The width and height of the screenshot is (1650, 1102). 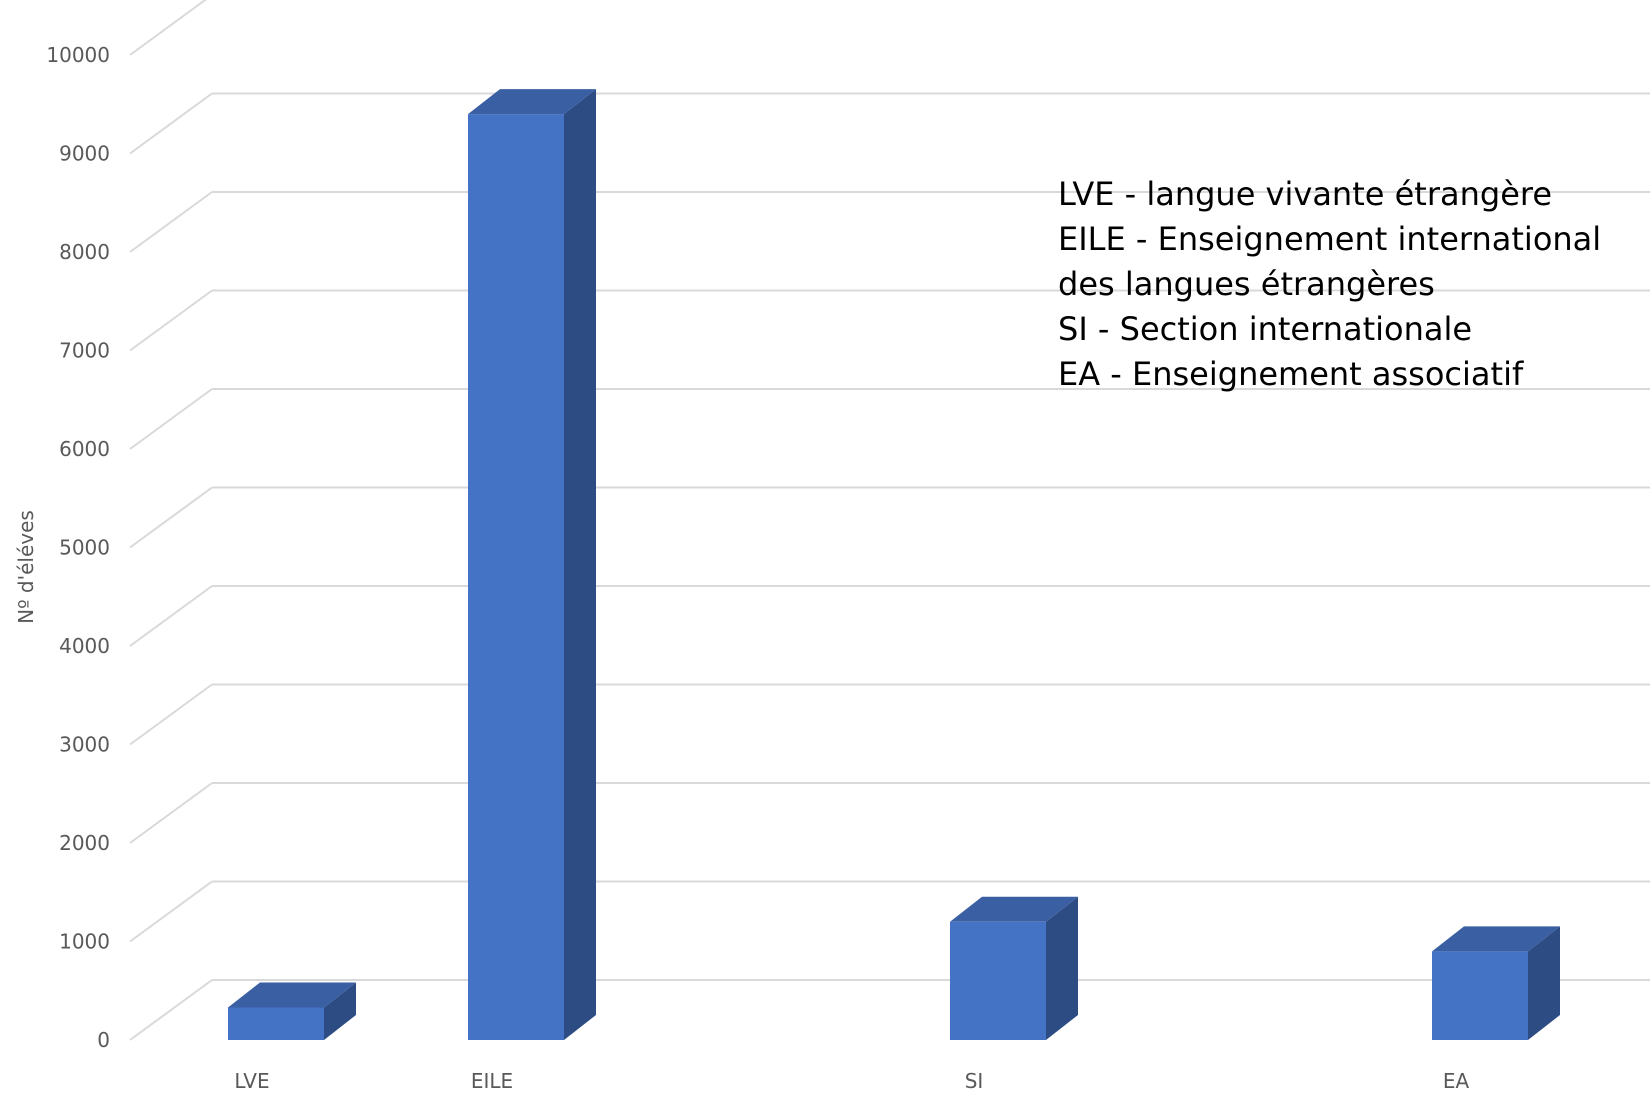 I want to click on y-tick-label: 9000, so click(x=84, y=154).